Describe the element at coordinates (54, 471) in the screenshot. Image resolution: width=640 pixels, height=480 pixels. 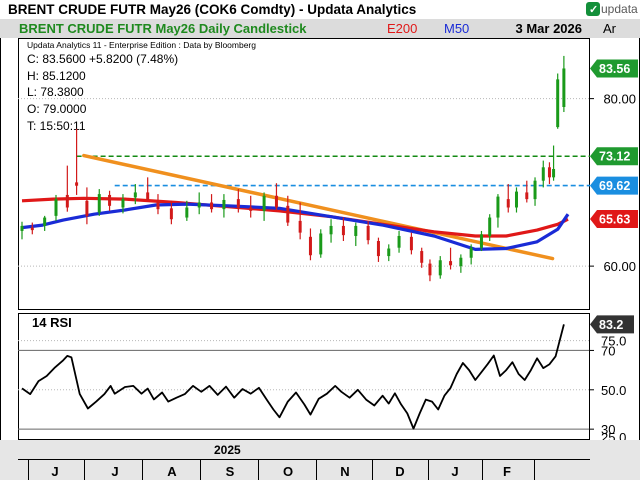
I see `x-axis-month-0: J` at that location.